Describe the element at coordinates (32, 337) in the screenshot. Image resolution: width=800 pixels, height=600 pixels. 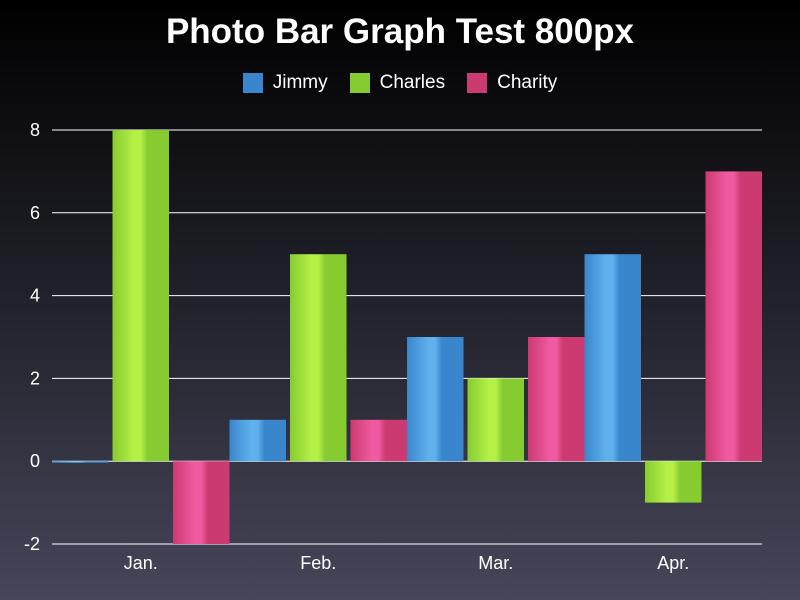
I see `y-axis: -2 0 2 4 6 8` at that location.